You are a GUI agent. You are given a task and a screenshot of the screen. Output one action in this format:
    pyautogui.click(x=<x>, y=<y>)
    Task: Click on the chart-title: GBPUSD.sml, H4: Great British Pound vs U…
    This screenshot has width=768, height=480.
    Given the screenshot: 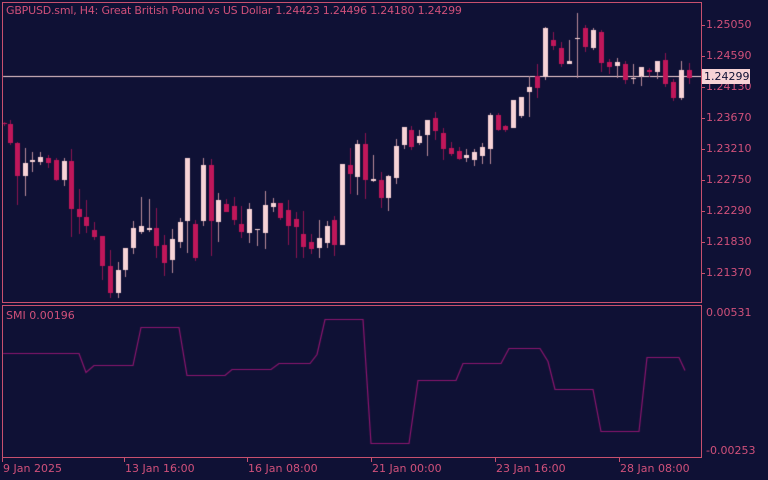 What is the action you would take?
    pyautogui.click(x=234, y=10)
    